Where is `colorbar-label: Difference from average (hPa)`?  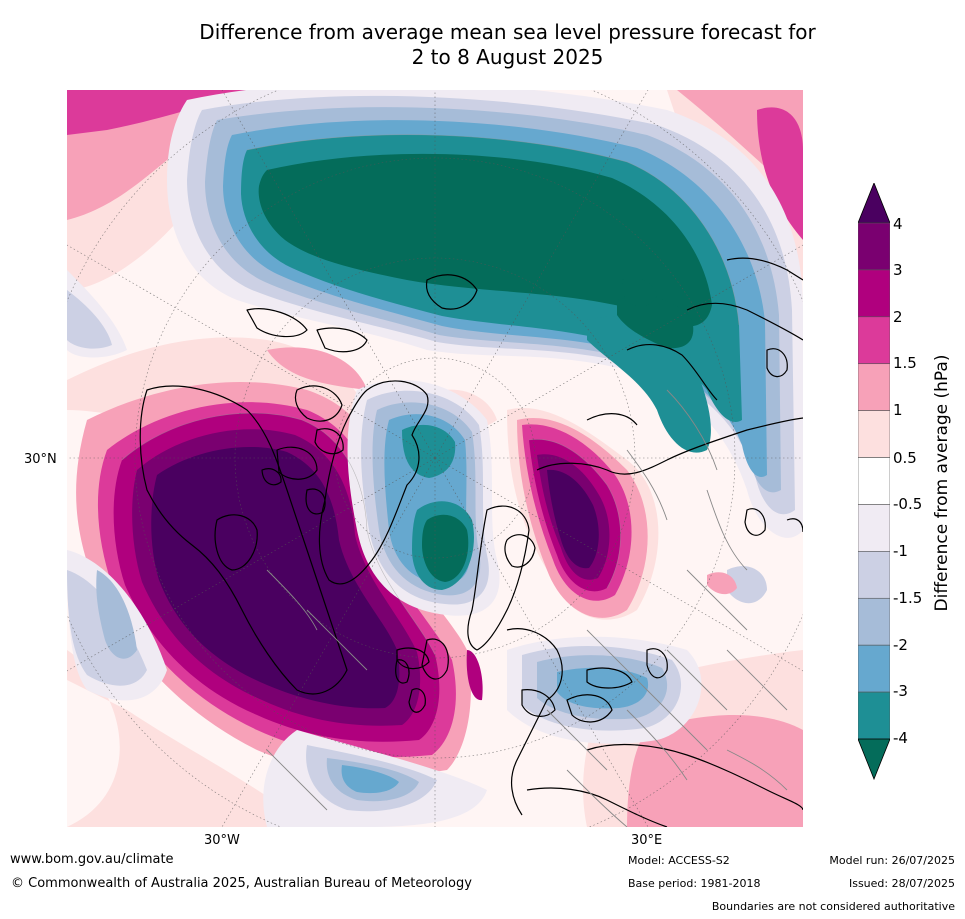
colorbar-label: Difference from average (hPa) is located at coordinates (942, 483).